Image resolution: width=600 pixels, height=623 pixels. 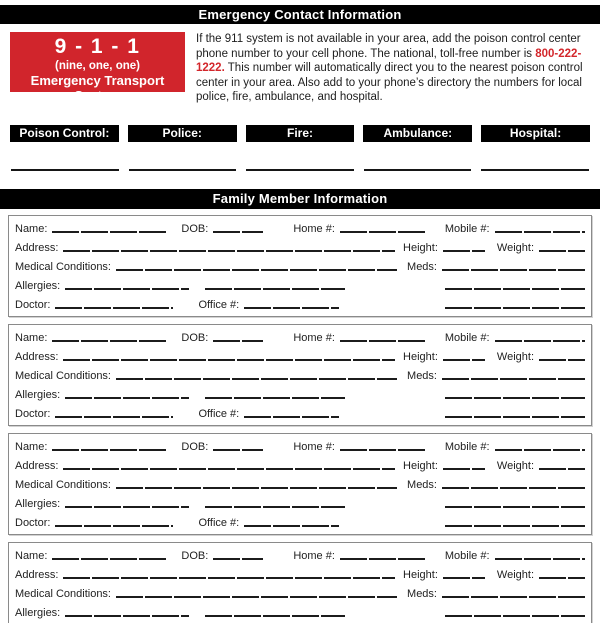 What do you see at coordinates (219, 413) in the screenshot?
I see `office-number-label: Office #:` at bounding box center [219, 413].